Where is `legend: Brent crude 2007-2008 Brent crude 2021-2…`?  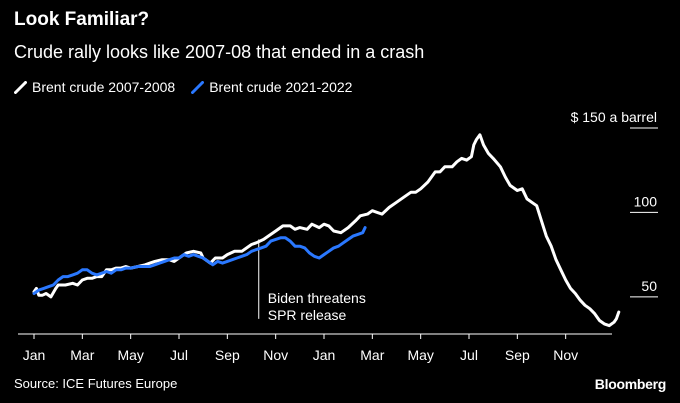
legend: Brent crude 2007-2008 Brent crude 2021-2… is located at coordinates (191, 87).